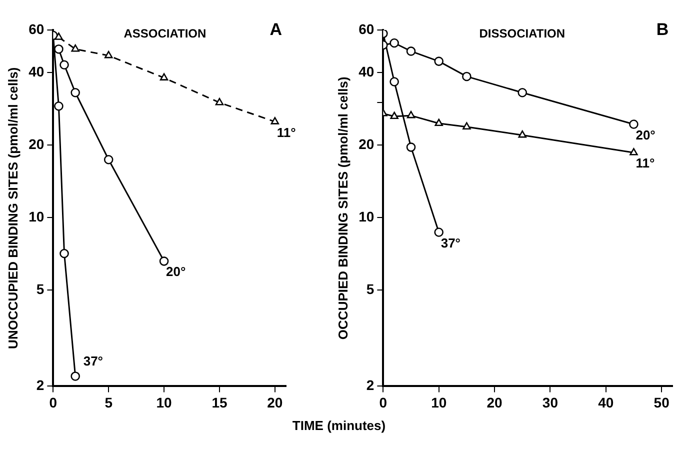 This screenshot has width=678, height=450. Describe the element at coordinates (108, 402) in the screenshot. I see `x-tick-label: 5` at that location.